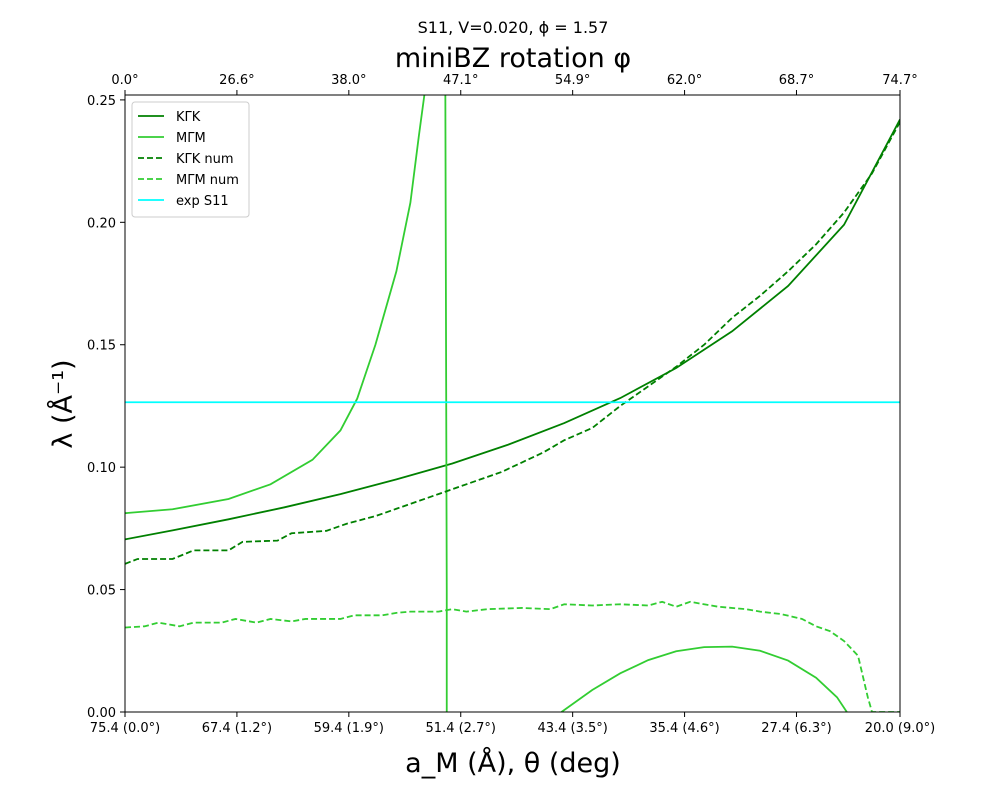  What do you see at coordinates (207, 180) in the screenshot?
I see `legend-label-m-m-num: MΓM num` at bounding box center [207, 180].